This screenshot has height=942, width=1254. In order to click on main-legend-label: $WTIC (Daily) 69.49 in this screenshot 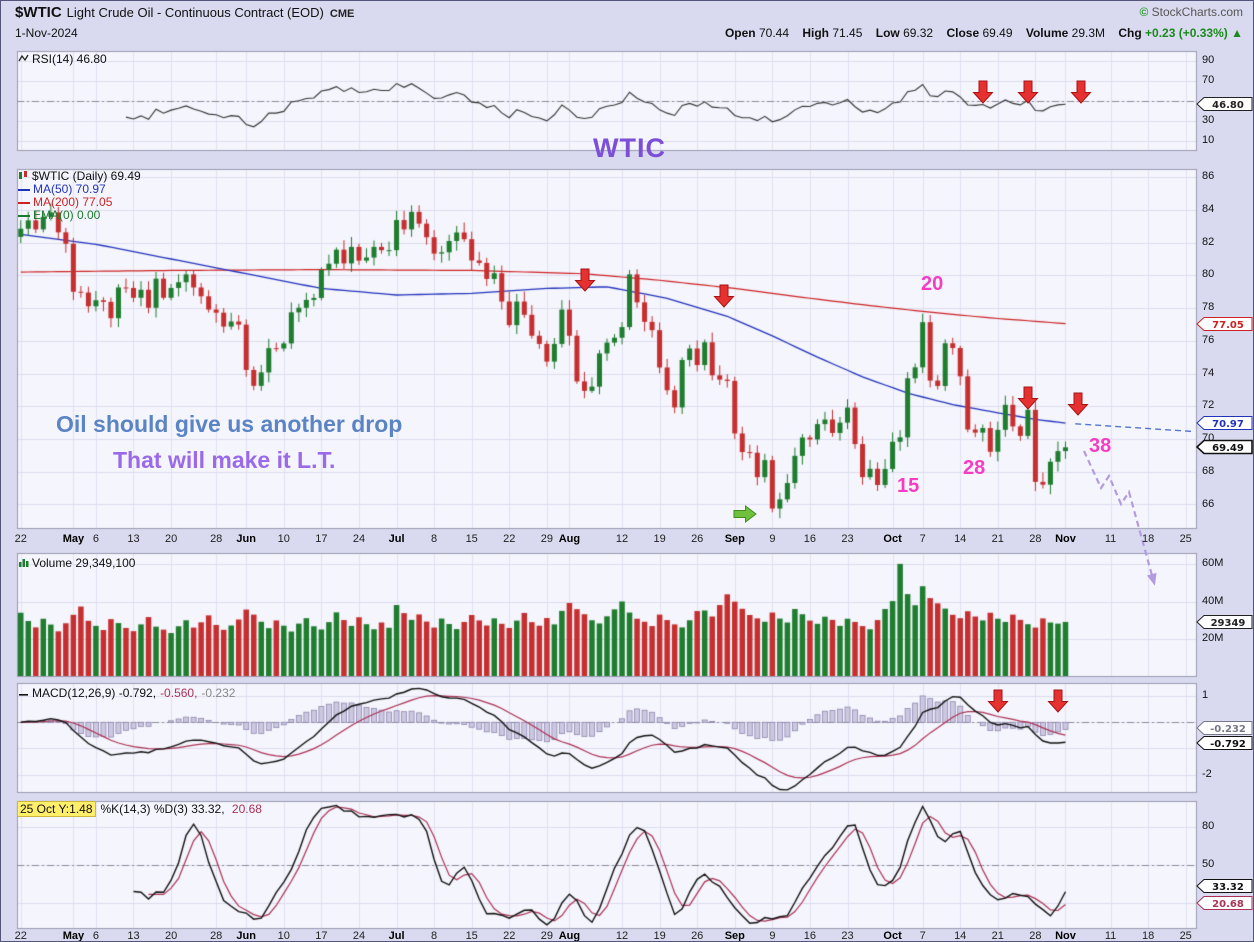, I will do `click(86, 176)`.